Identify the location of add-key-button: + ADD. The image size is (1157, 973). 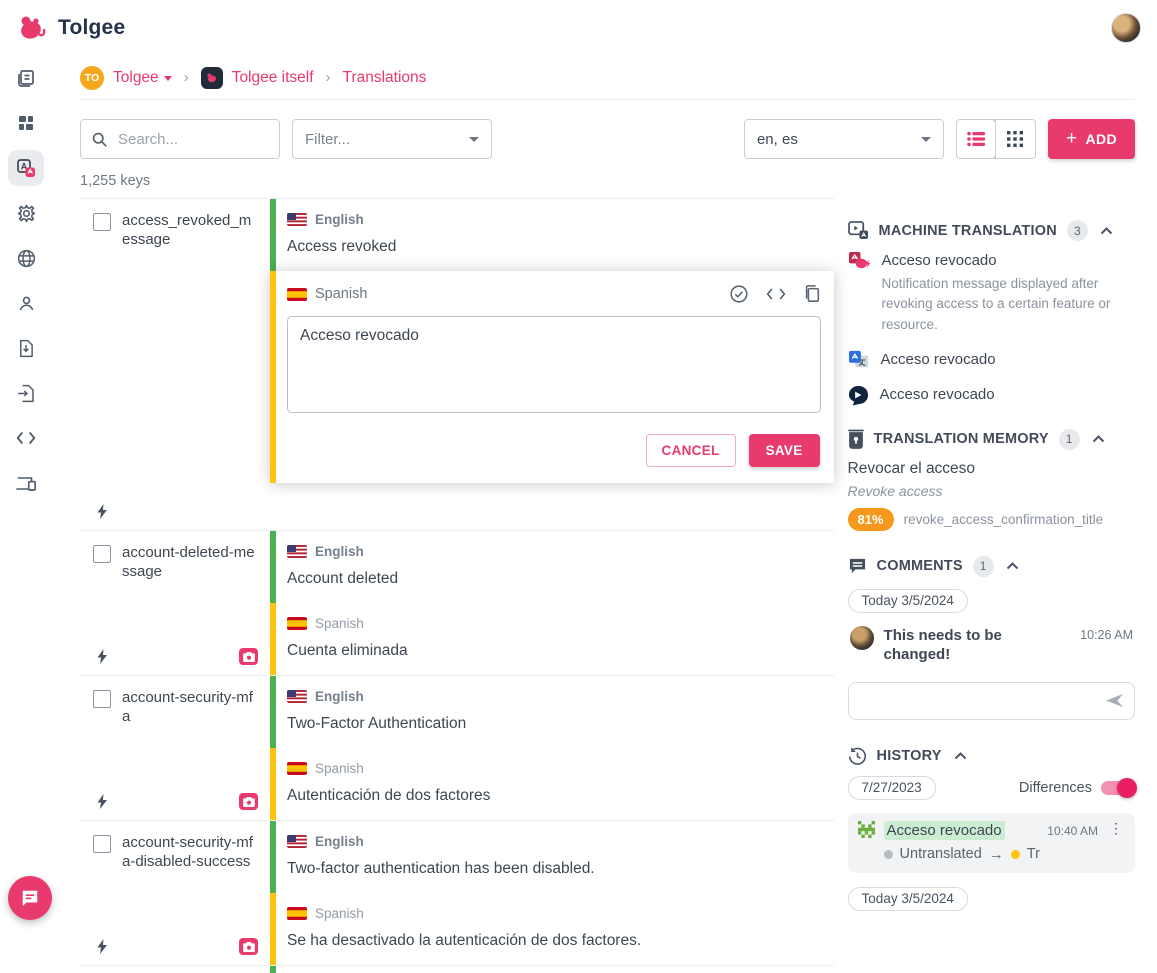
(1091, 139).